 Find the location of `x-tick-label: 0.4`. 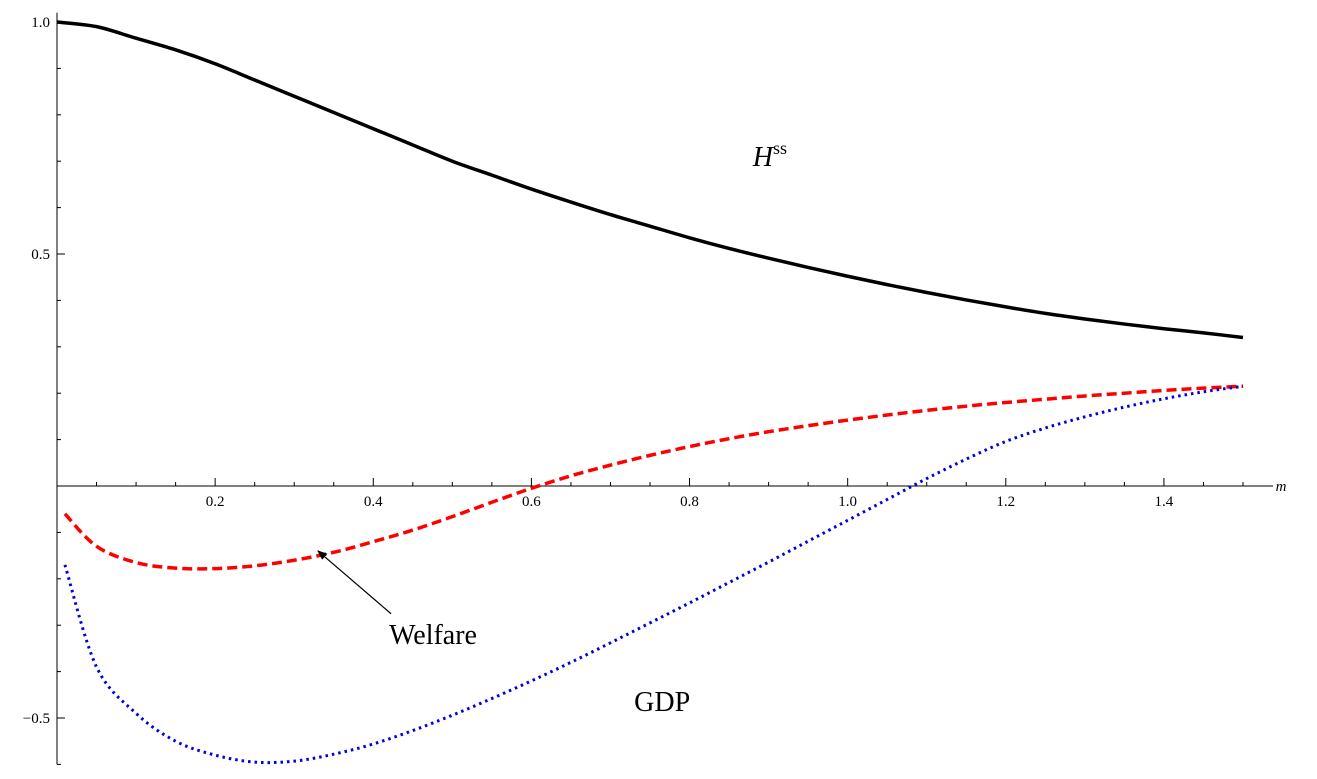

x-tick-label: 0.4 is located at coordinates (373, 502).